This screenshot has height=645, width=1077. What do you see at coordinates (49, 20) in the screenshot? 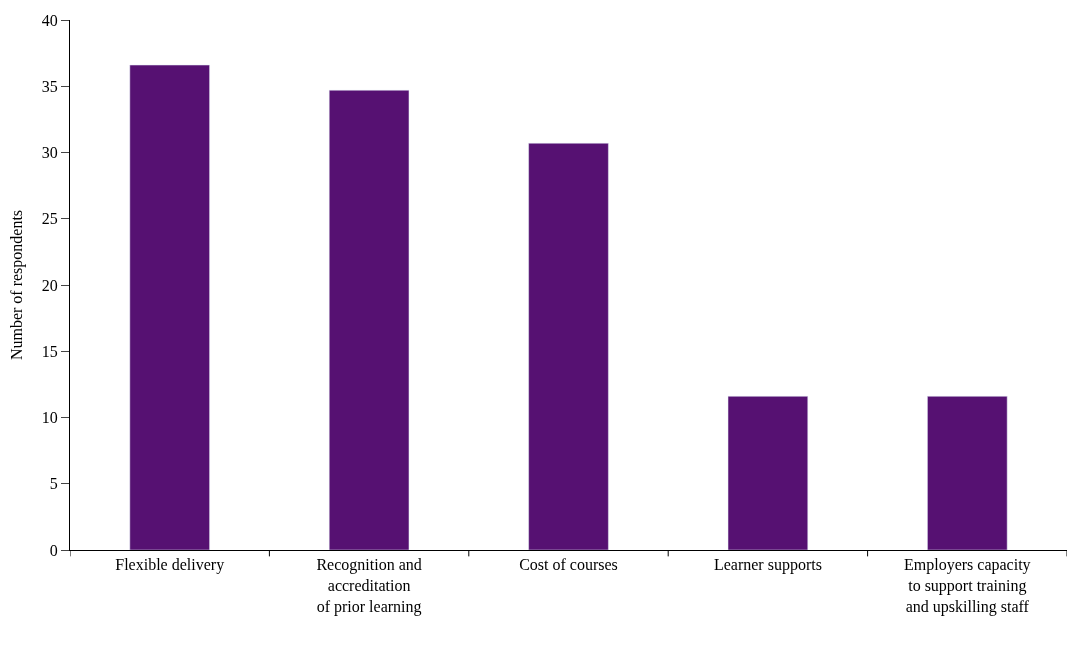
I see `y-tick-label: 40` at bounding box center [49, 20].